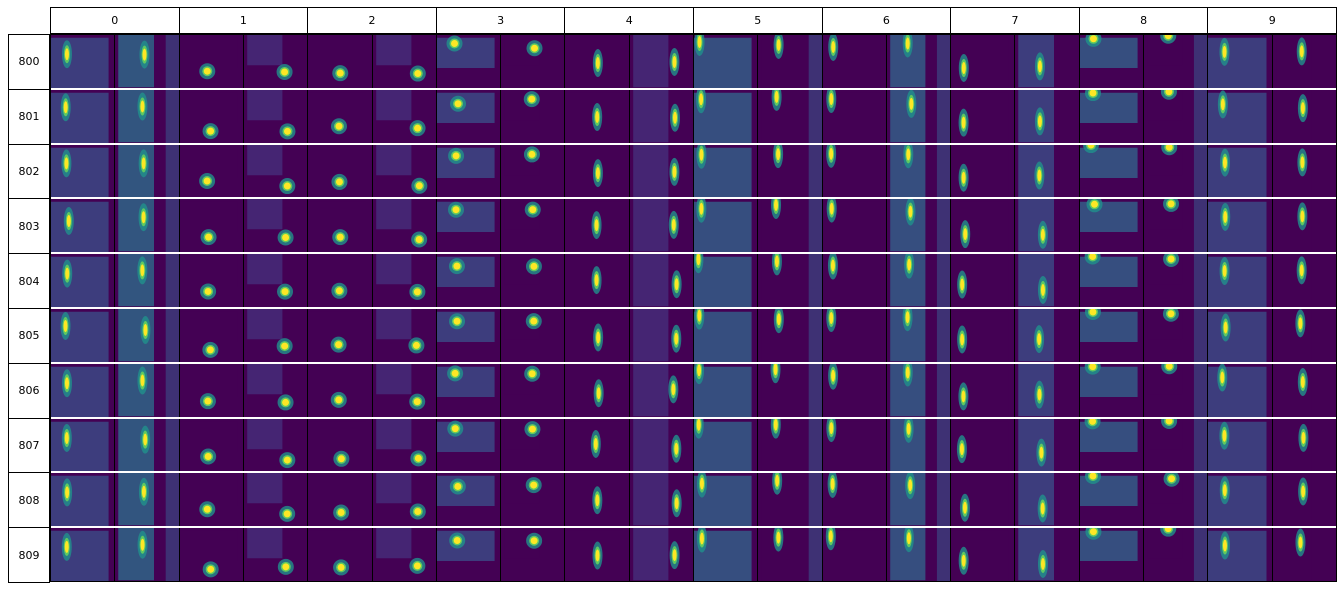  Describe the element at coordinates (918, 280) in the screenshot. I see `image-panel-r804-c6-right` at that location.